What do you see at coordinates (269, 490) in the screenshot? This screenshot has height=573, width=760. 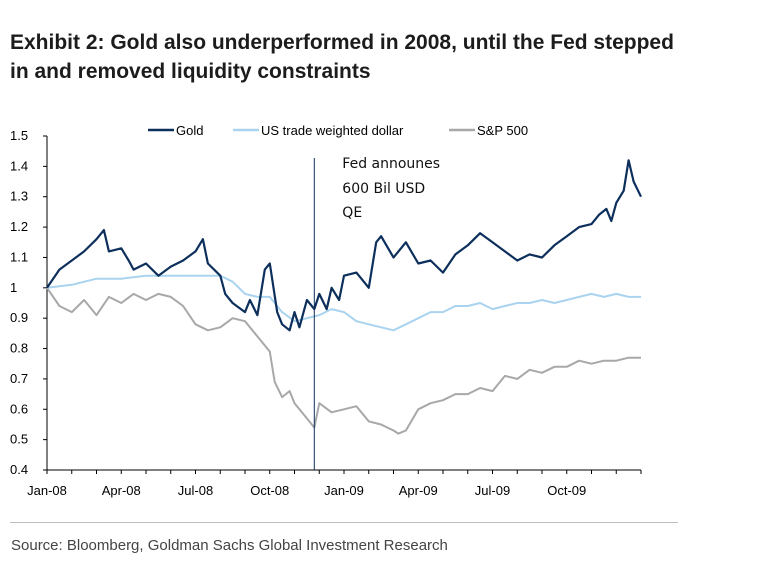 I see `x-tick-label: Oct-08` at bounding box center [269, 490].